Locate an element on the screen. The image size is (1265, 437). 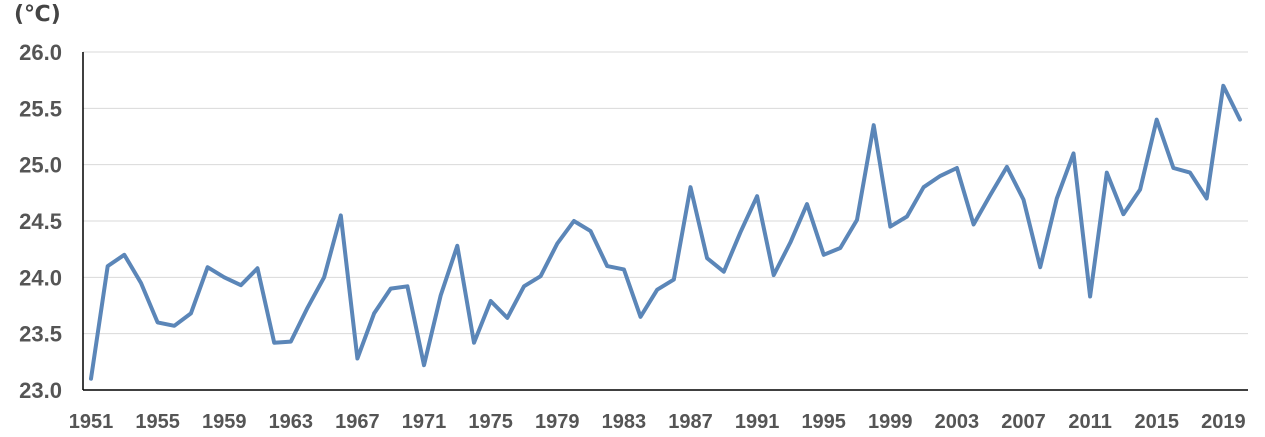
x-tick-label: 1995 is located at coordinates (823, 422).